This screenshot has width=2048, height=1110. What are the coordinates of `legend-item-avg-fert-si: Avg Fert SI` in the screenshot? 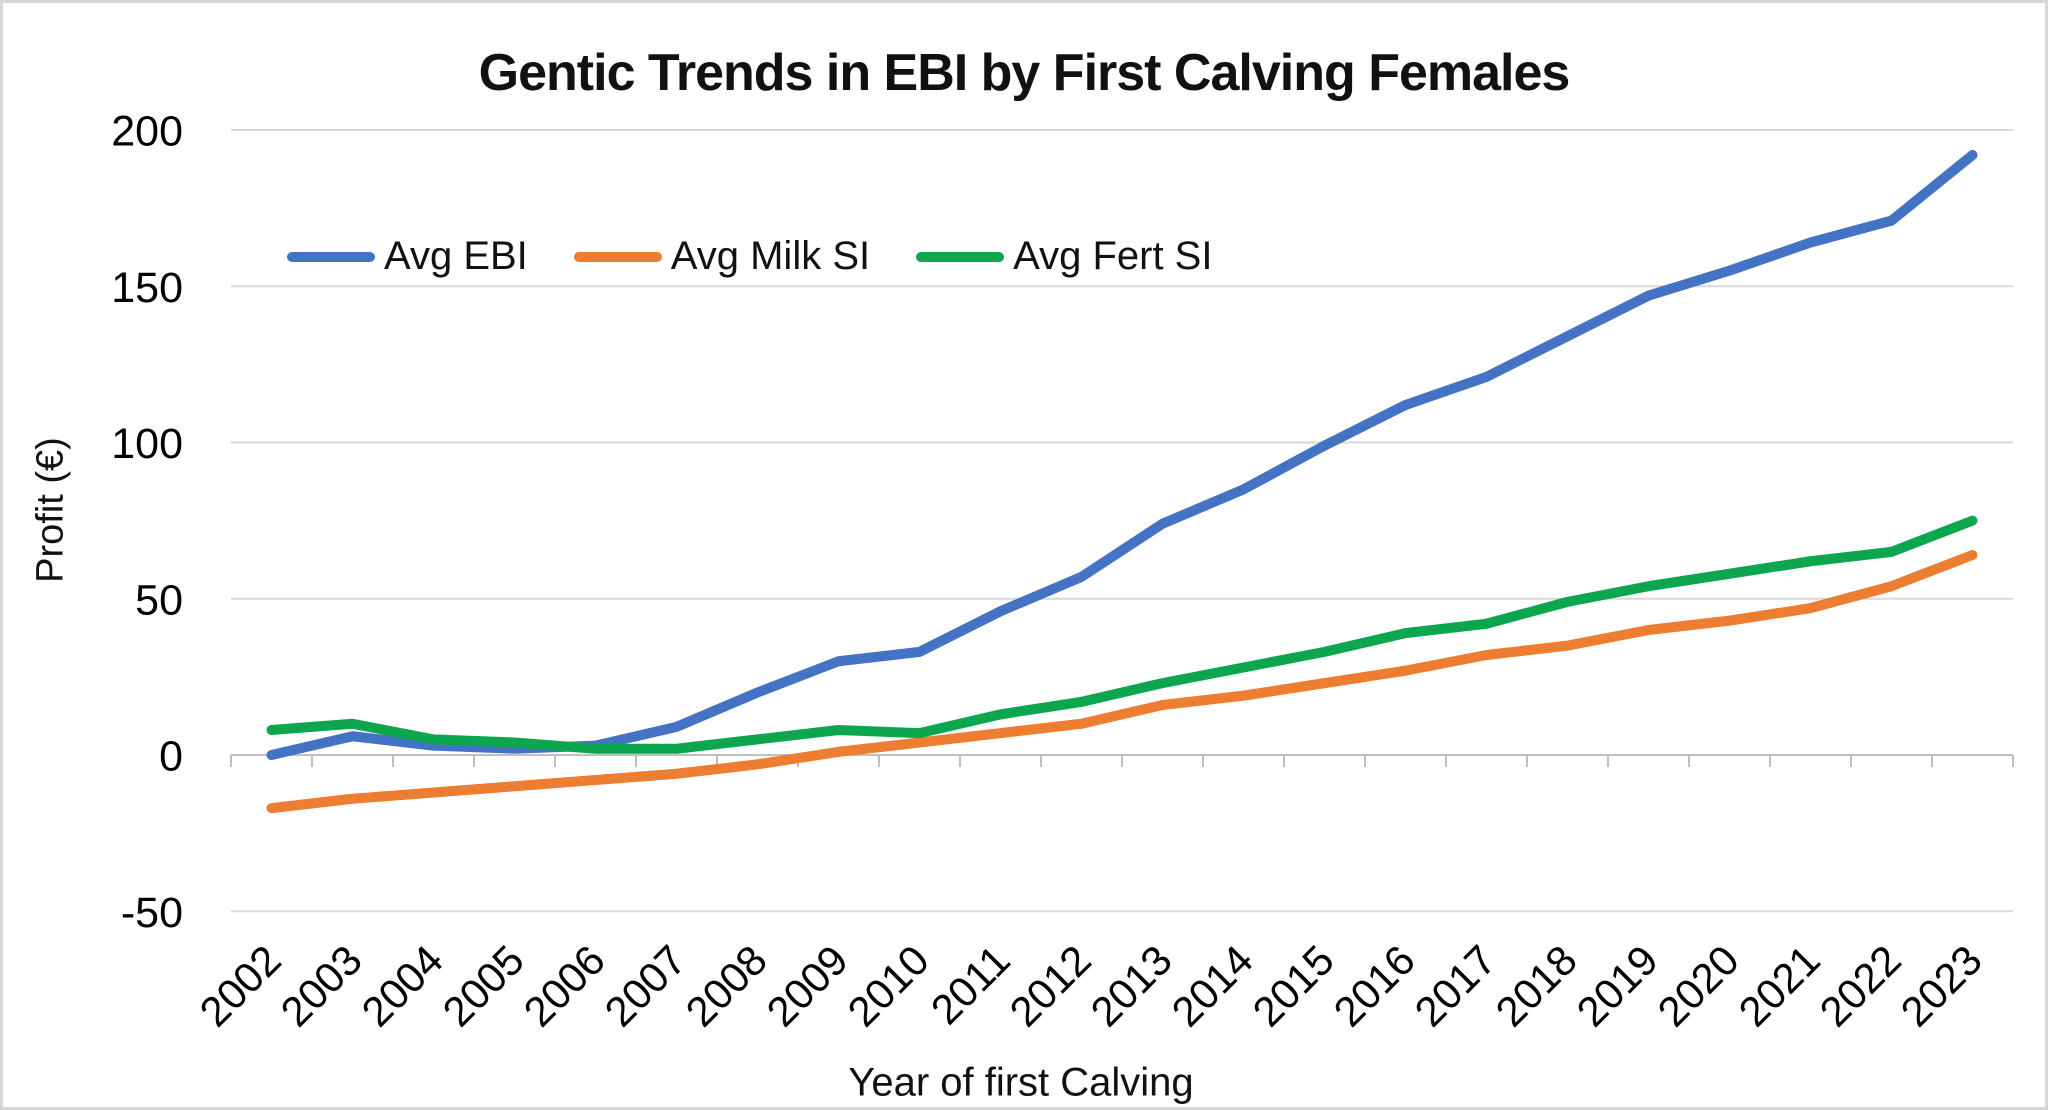 It's located at (1064, 256).